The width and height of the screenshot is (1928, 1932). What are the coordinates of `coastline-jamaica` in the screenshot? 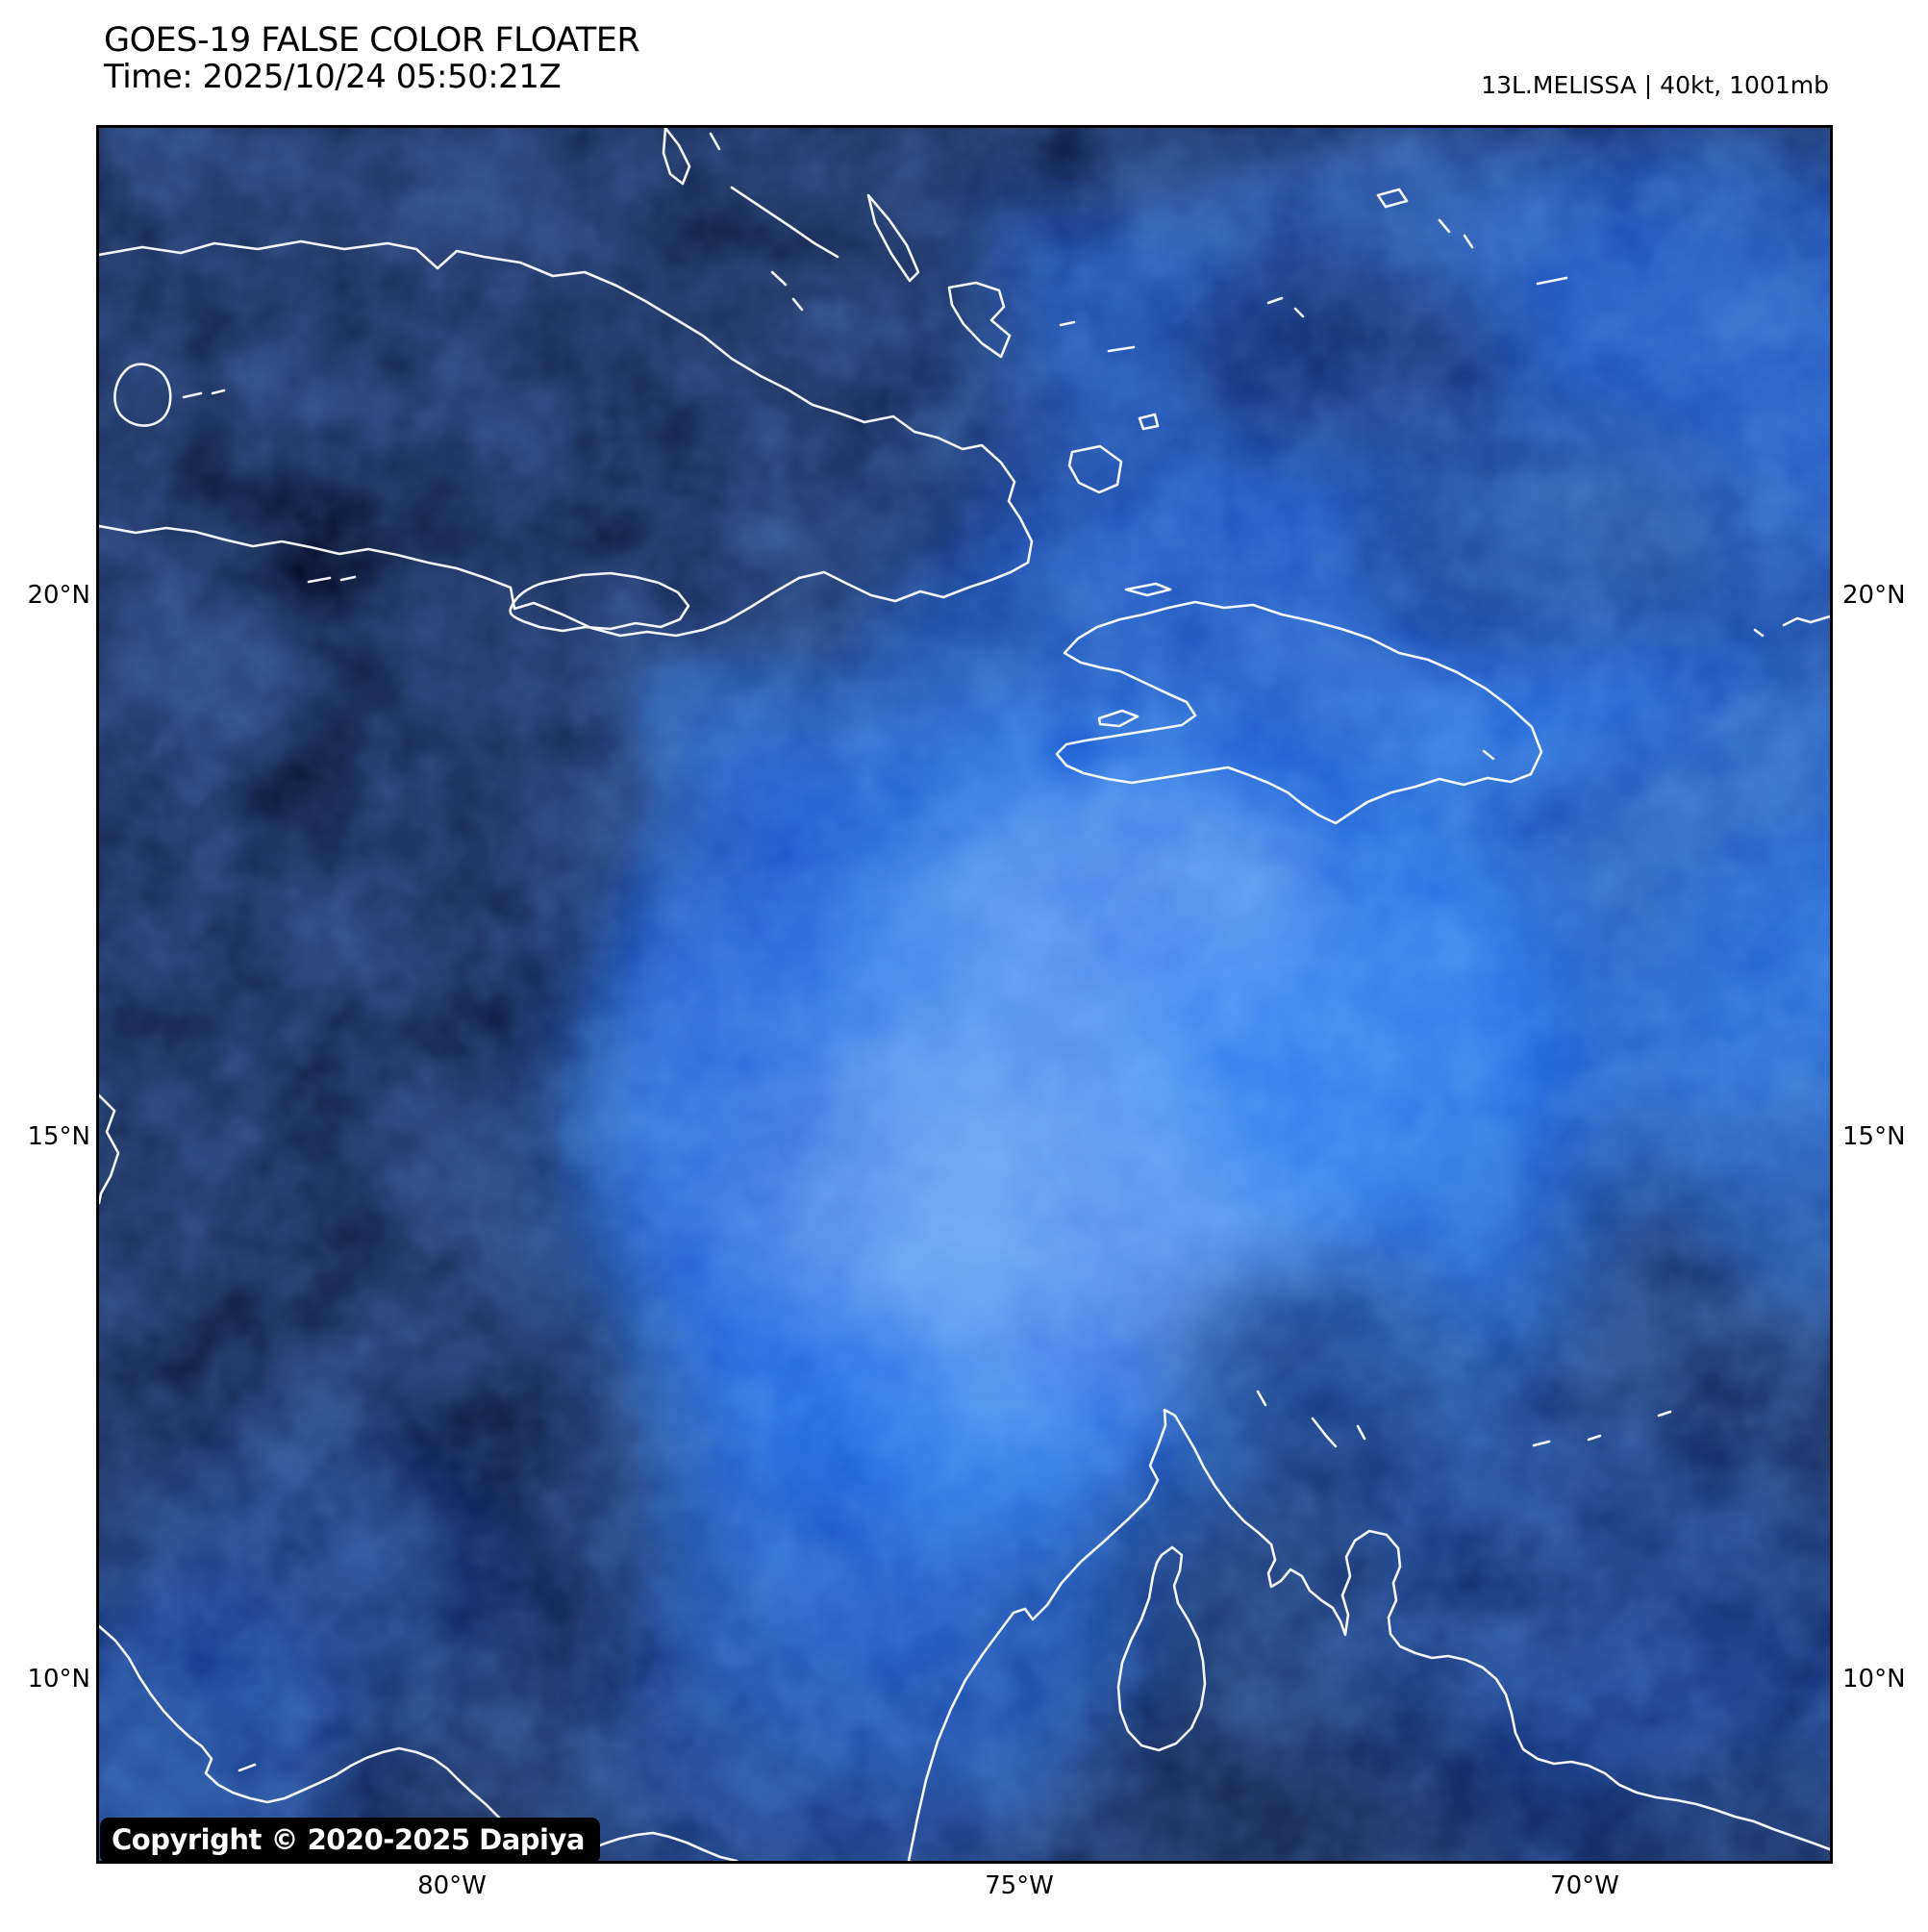 It's located at (600, 602).